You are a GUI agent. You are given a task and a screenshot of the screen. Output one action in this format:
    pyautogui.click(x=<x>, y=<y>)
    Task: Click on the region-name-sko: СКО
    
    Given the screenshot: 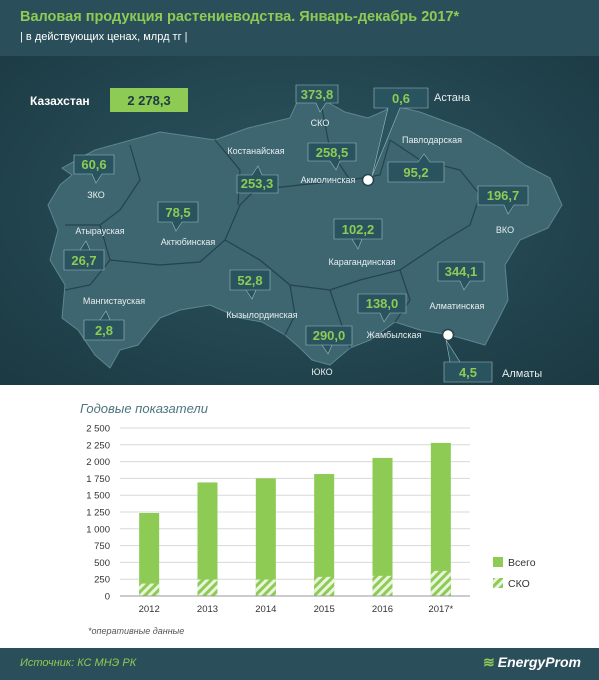 What is the action you would take?
    pyautogui.click(x=320, y=123)
    